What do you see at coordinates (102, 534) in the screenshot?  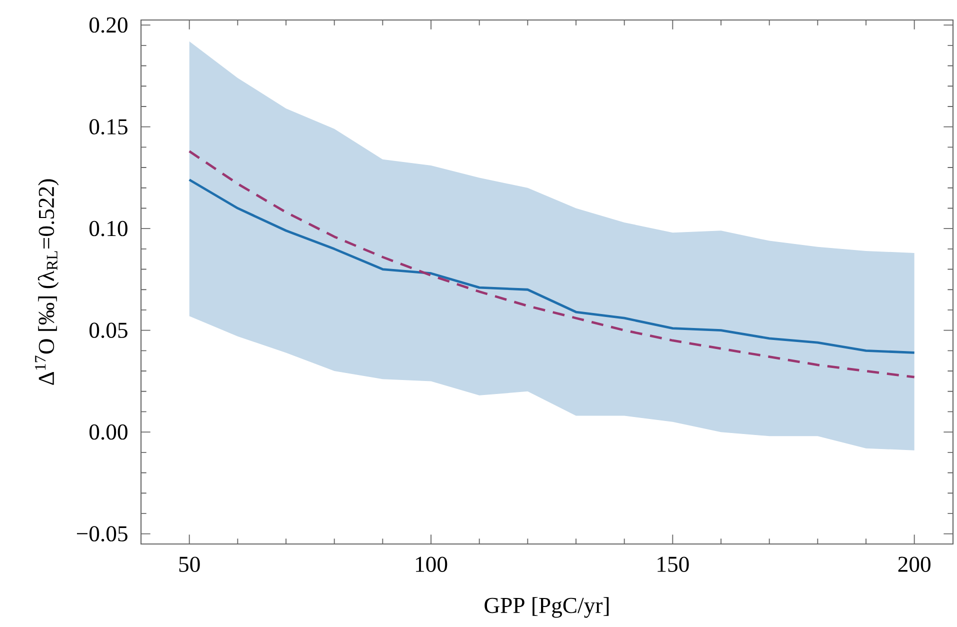 I see `y-tick-label: −0.05` at bounding box center [102, 534].